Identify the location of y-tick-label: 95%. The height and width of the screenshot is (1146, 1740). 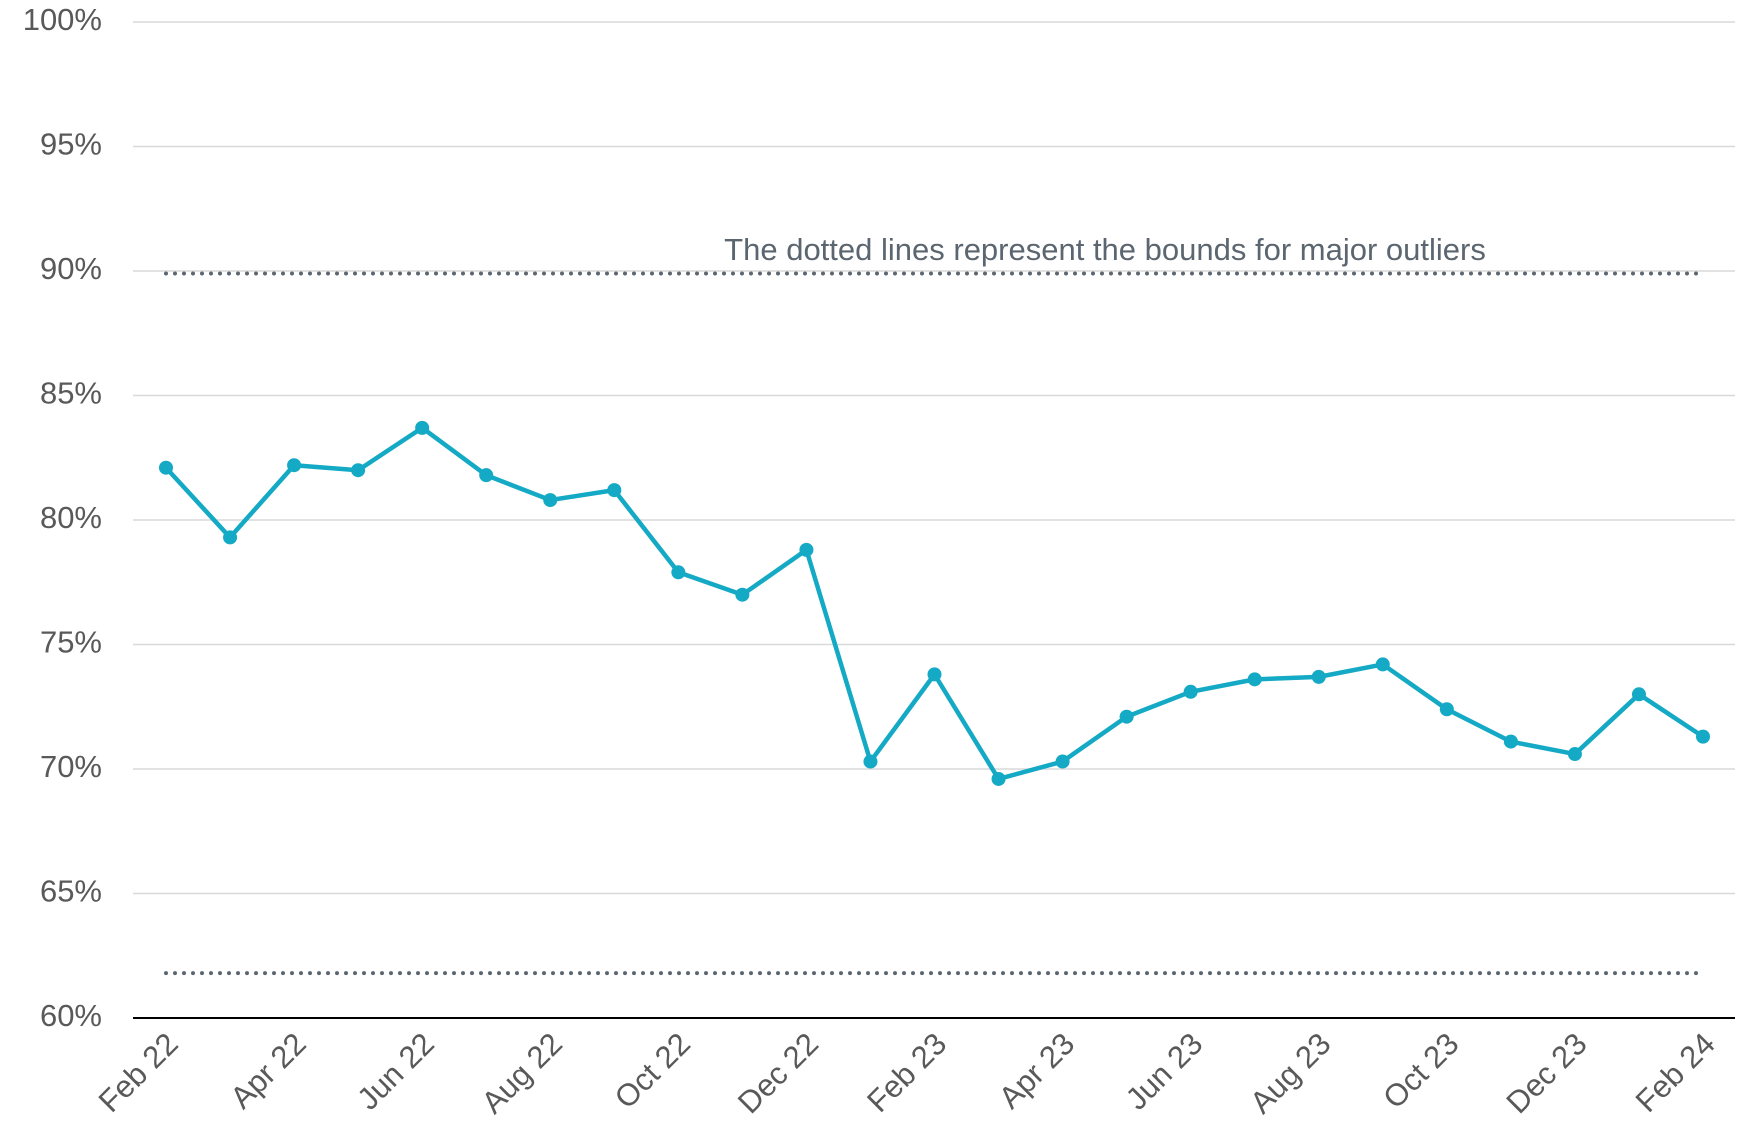
(71, 144).